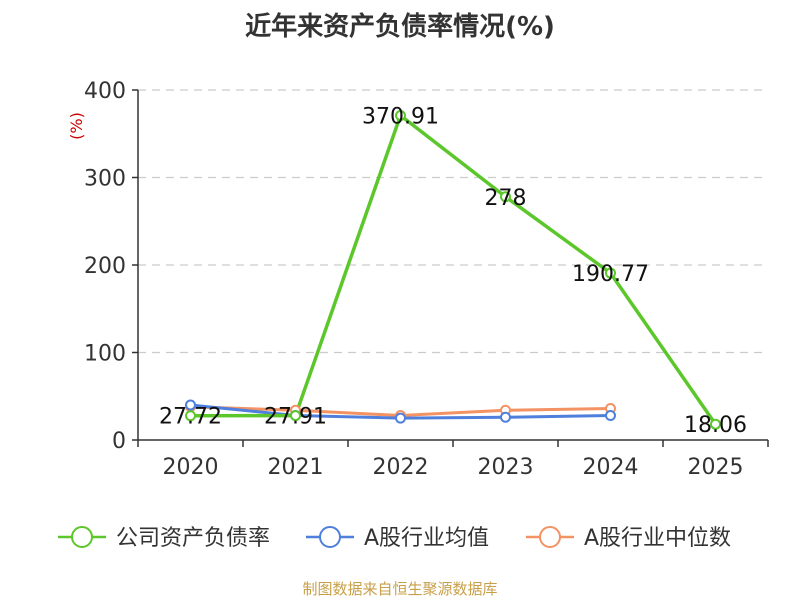 This screenshot has width=800, height=600. Describe the element at coordinates (105, 354) in the screenshot. I see `y-tick-label-1: 100` at that location.